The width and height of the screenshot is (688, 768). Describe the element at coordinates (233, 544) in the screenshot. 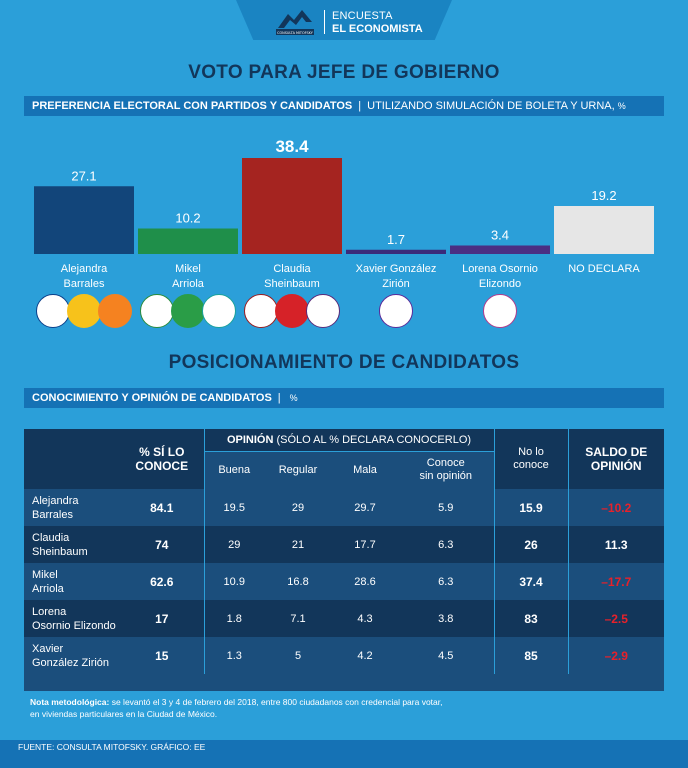

I see `cell-buena: 29` at that location.